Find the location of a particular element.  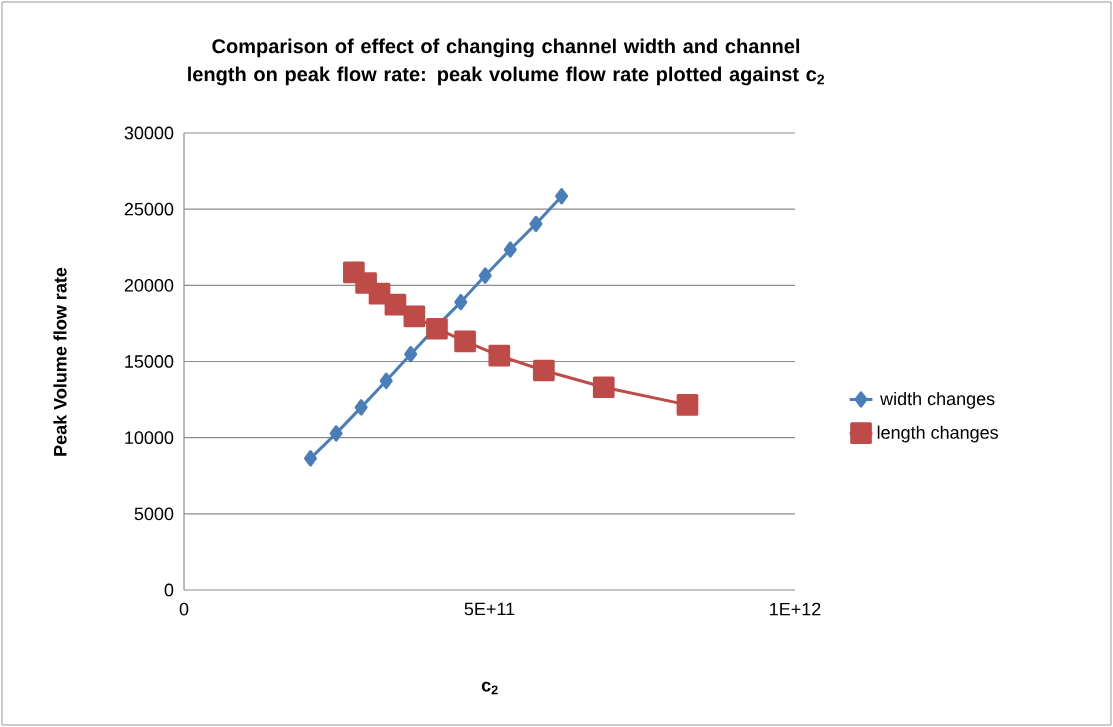

x-axis-title: c$_{2}$ is located at coordinates (489, 688).